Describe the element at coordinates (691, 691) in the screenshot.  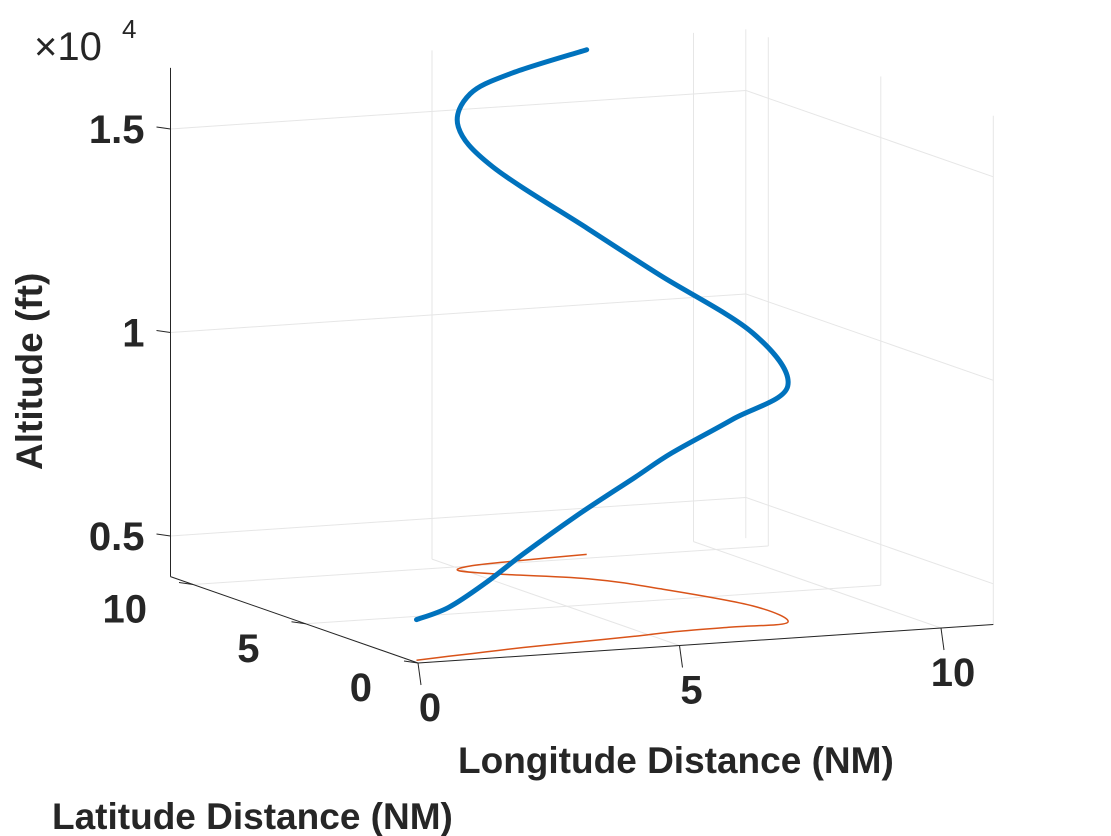
I see `x-tick-label: 5` at that location.